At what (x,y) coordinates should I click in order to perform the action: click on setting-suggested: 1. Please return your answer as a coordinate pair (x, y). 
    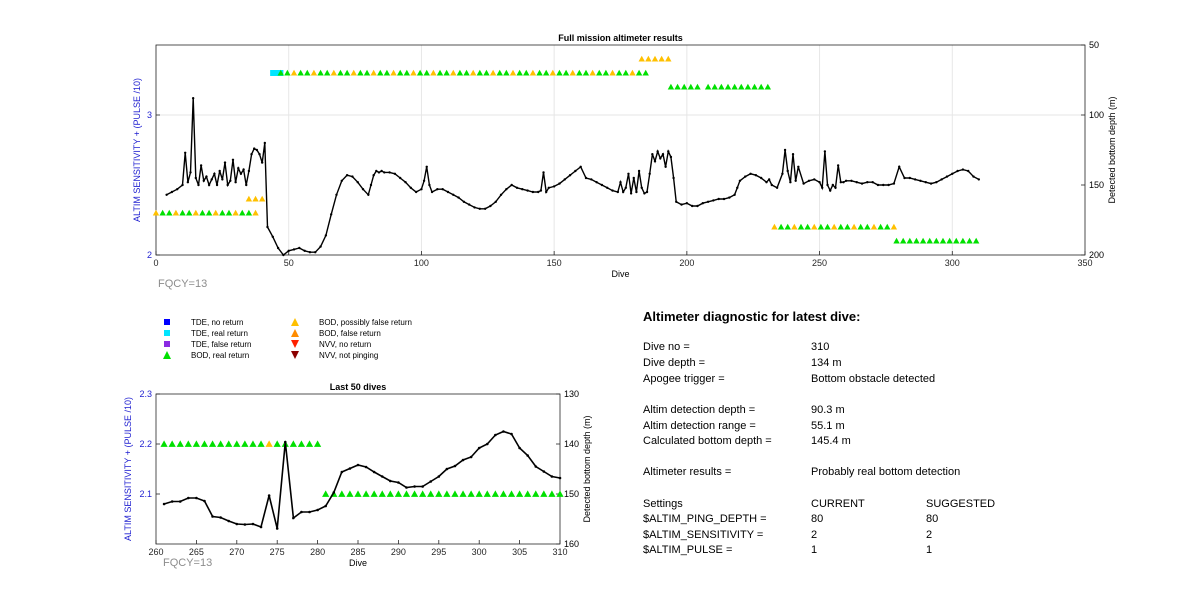
    Looking at the image, I should click on (929, 550).